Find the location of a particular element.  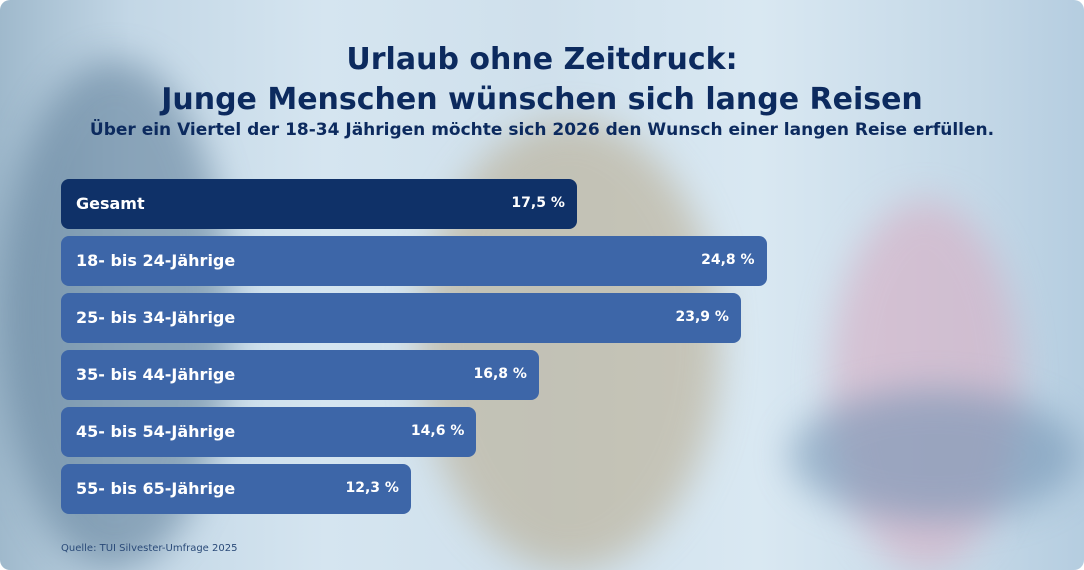

title-line-1: Urlaub ohne Zeitdruck: is located at coordinates (542, 59).